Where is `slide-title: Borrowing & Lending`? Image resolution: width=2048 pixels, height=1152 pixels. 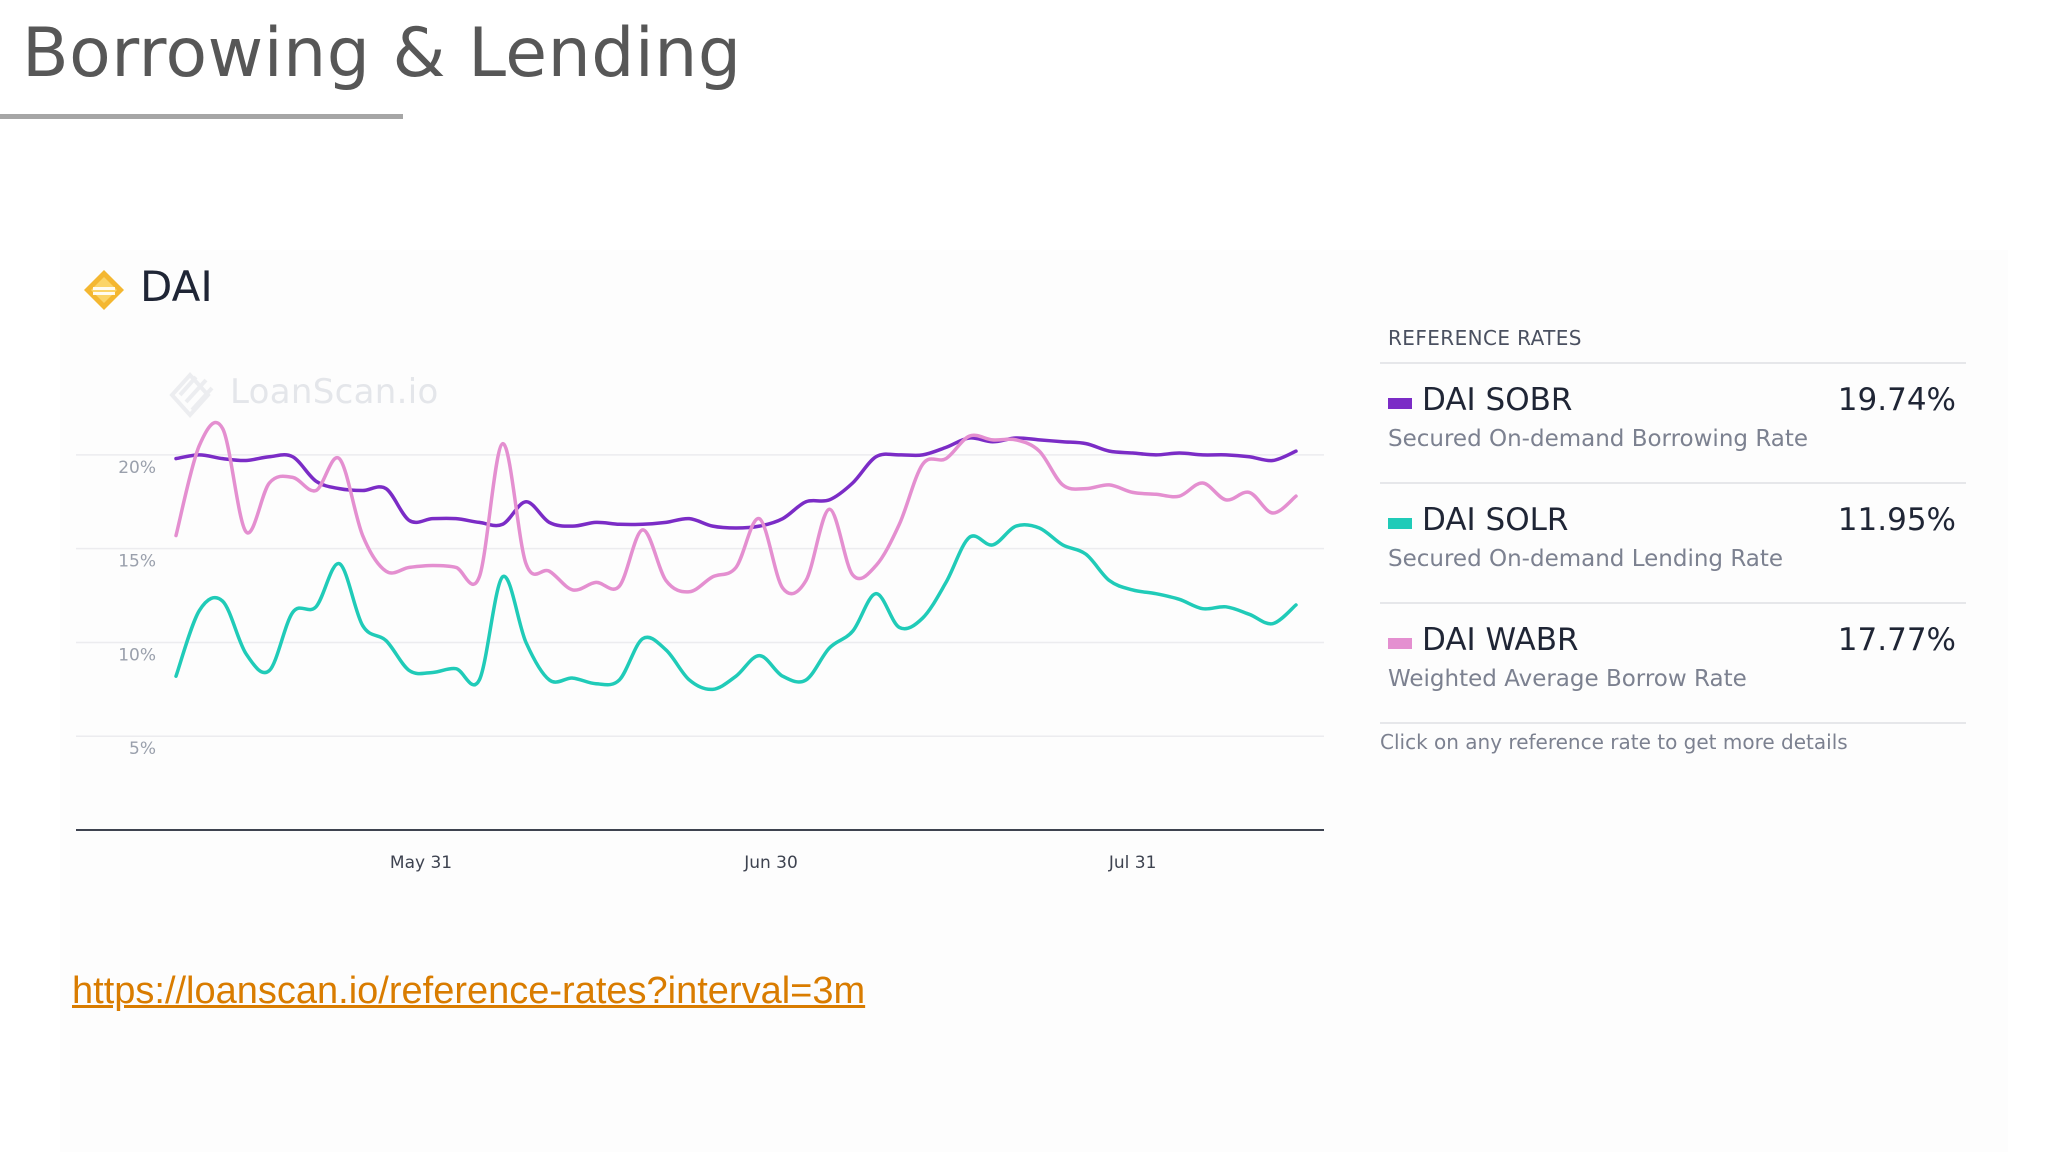
slide-title: Borrowing & Lending is located at coordinates (382, 53).